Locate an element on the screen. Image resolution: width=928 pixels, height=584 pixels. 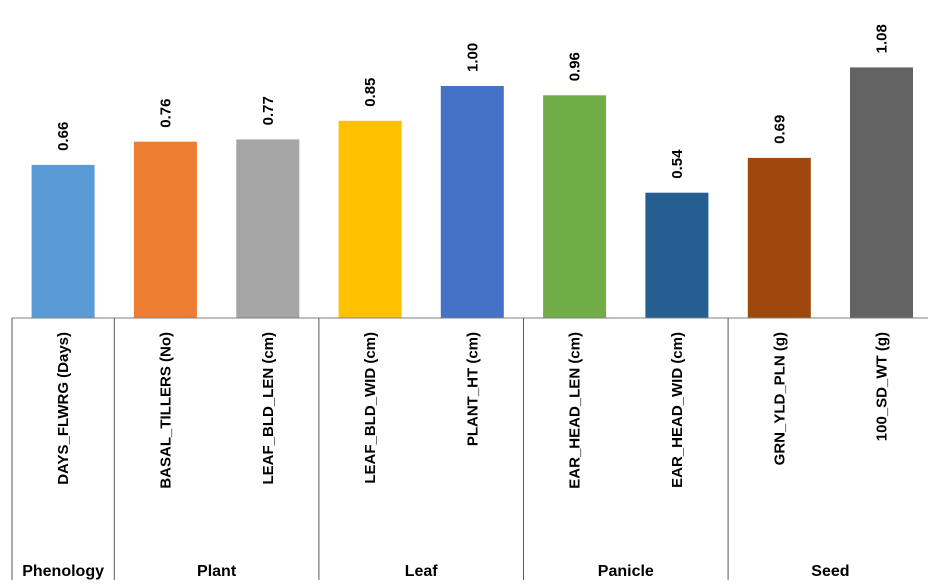
category-label-5: PLANT_HT (cm) is located at coordinates (472, 389).